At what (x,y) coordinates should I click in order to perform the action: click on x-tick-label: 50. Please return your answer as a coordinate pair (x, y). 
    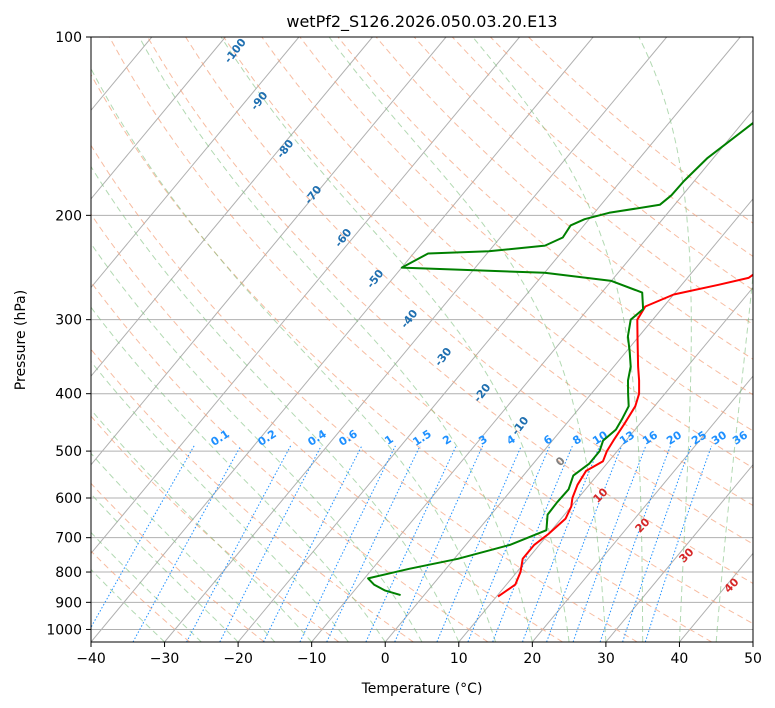
    Looking at the image, I should click on (753, 659).